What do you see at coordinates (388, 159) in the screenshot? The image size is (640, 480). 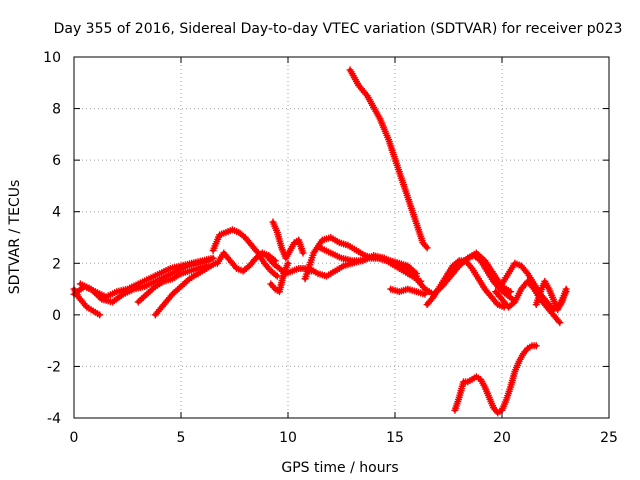 I see `series-arc-steep` at bounding box center [388, 159].